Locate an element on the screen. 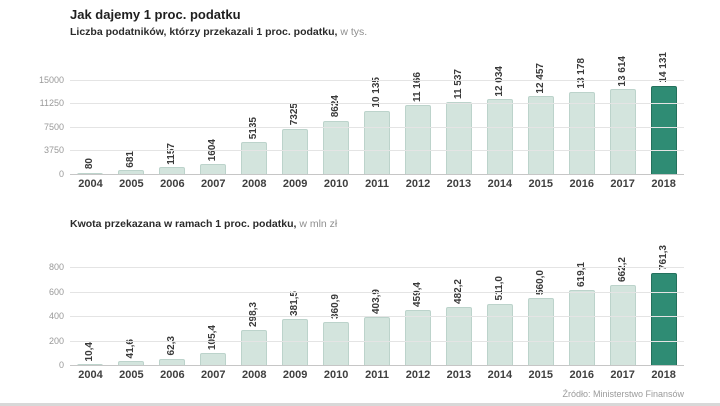 The image size is (720, 406). bar-column: 13 614 is located at coordinates (622, 109).